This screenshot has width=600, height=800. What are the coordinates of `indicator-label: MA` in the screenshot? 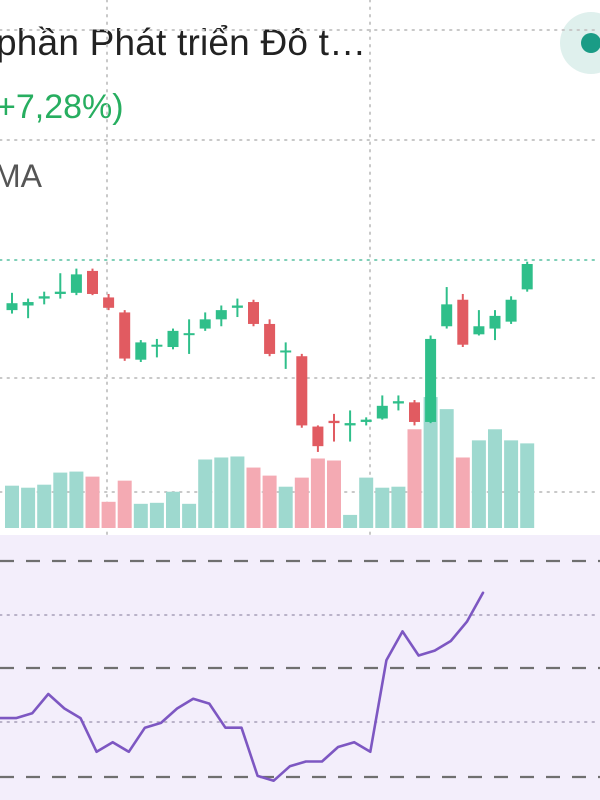 It's located at (21, 176).